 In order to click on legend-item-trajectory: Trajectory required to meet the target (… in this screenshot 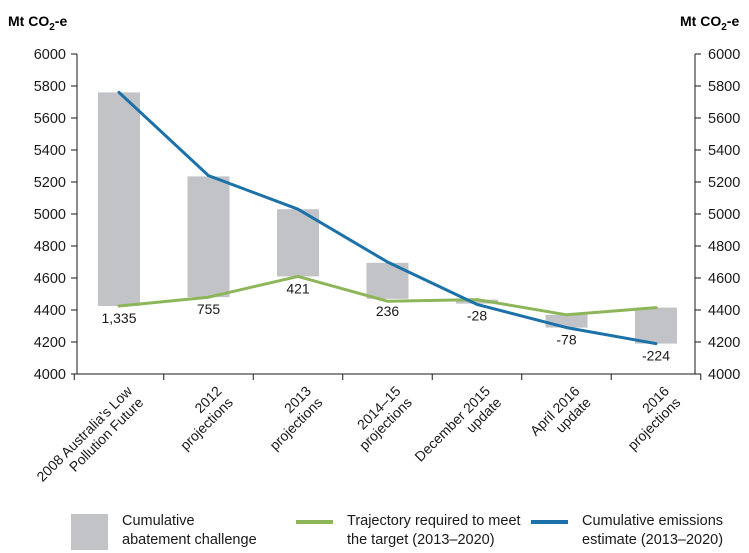, I will do `click(408, 531)`.